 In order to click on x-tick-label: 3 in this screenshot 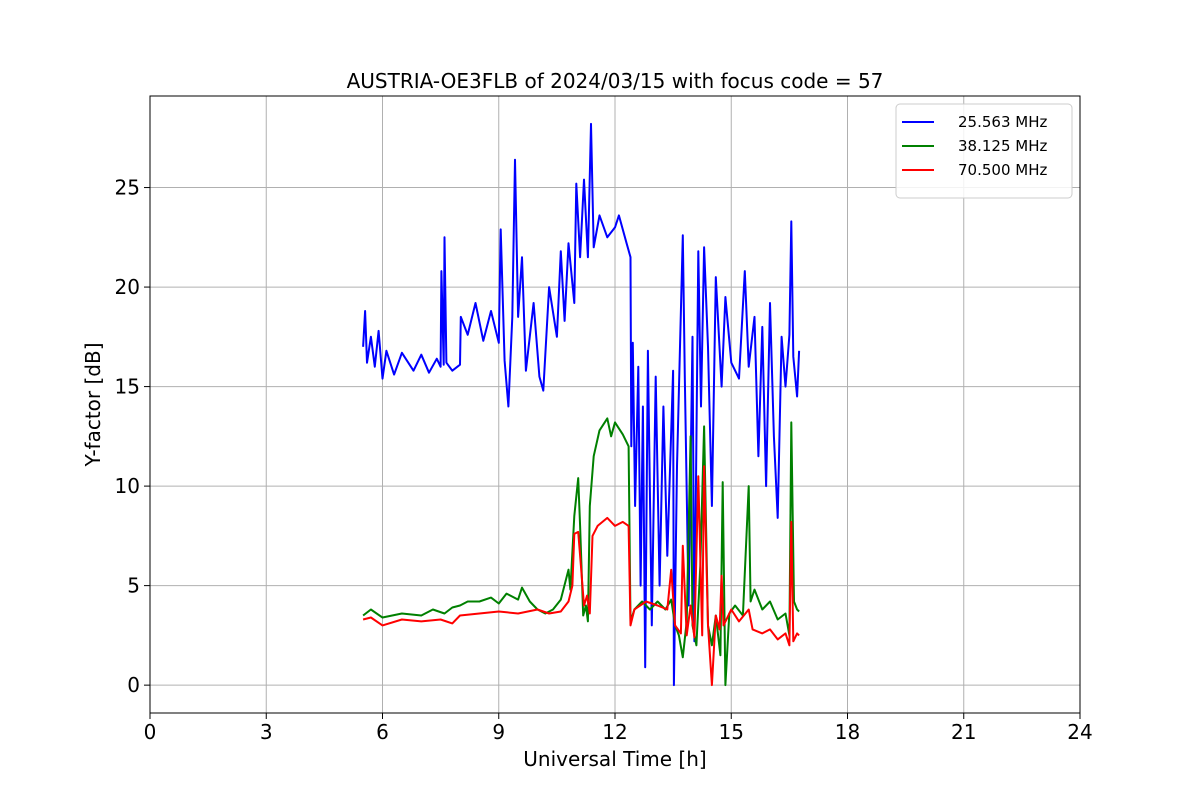, I will do `click(266, 732)`.